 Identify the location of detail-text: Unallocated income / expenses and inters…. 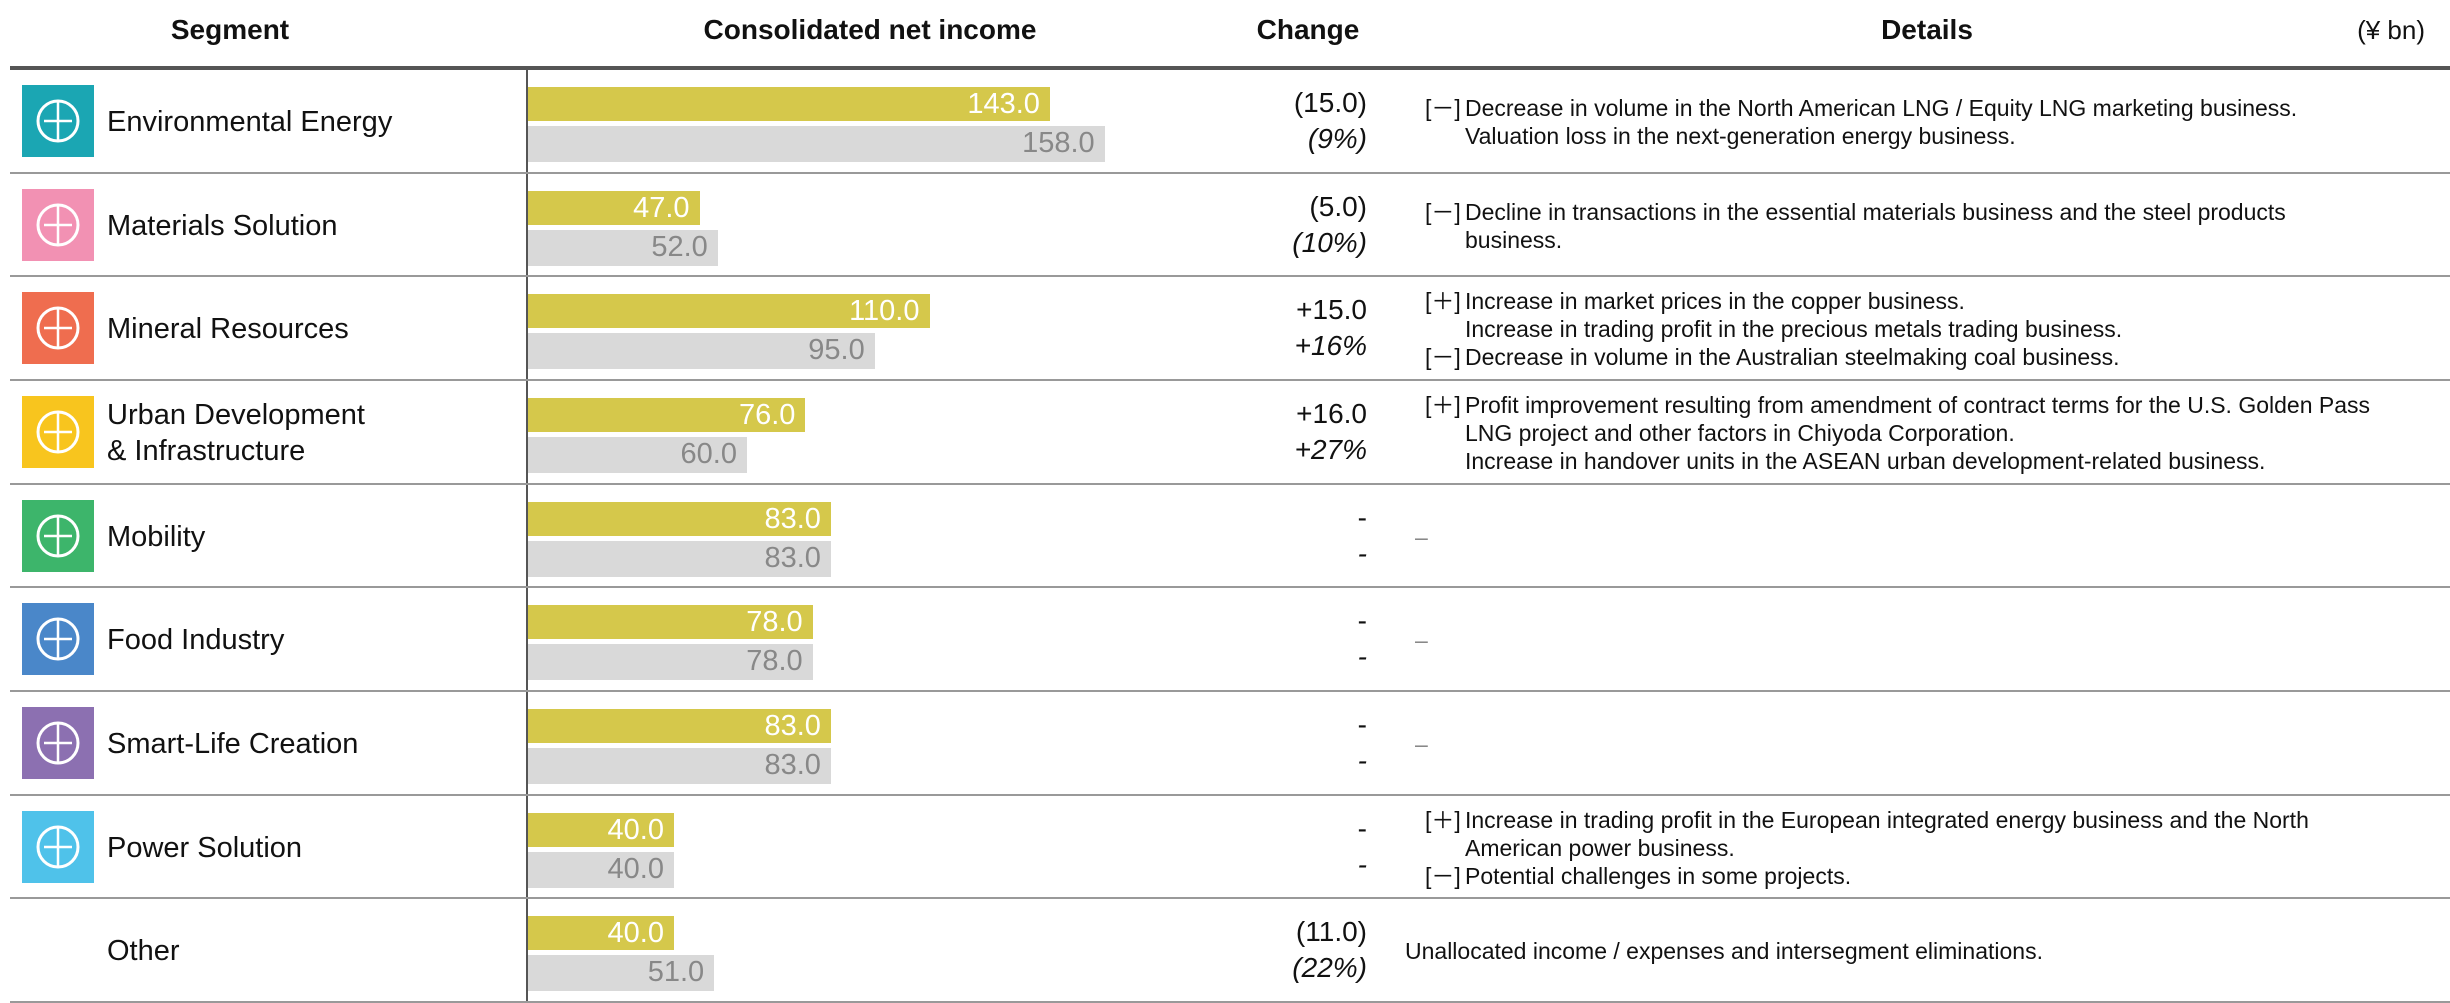
(1724, 951).